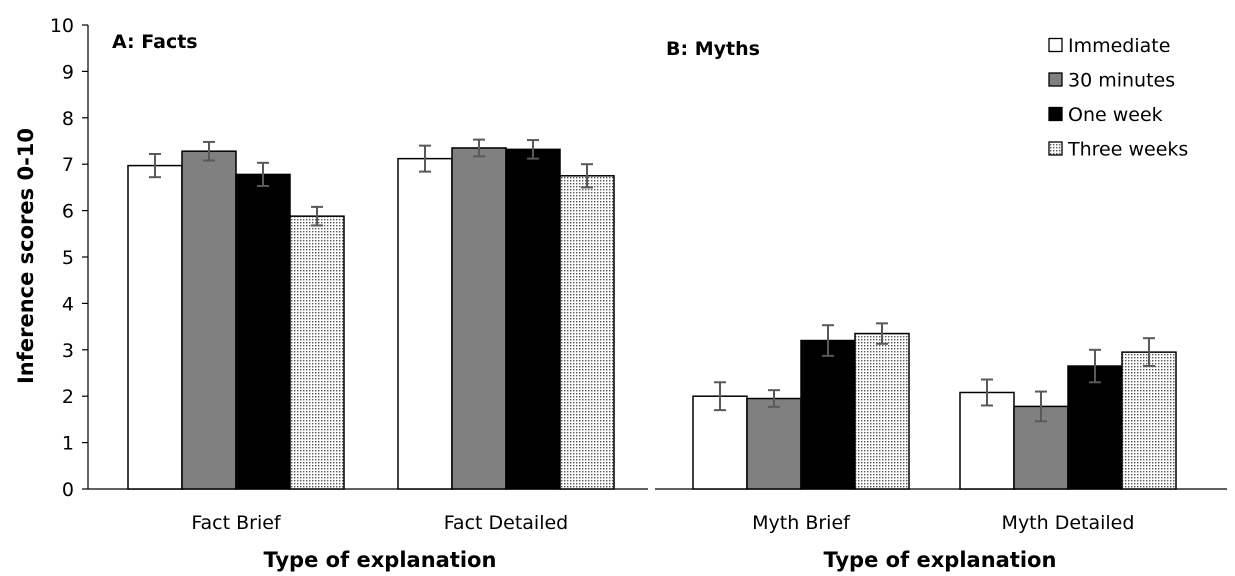 The height and width of the screenshot is (576, 1235). What do you see at coordinates (68, 119) in the screenshot?
I see `y-tick-label: 8` at bounding box center [68, 119].